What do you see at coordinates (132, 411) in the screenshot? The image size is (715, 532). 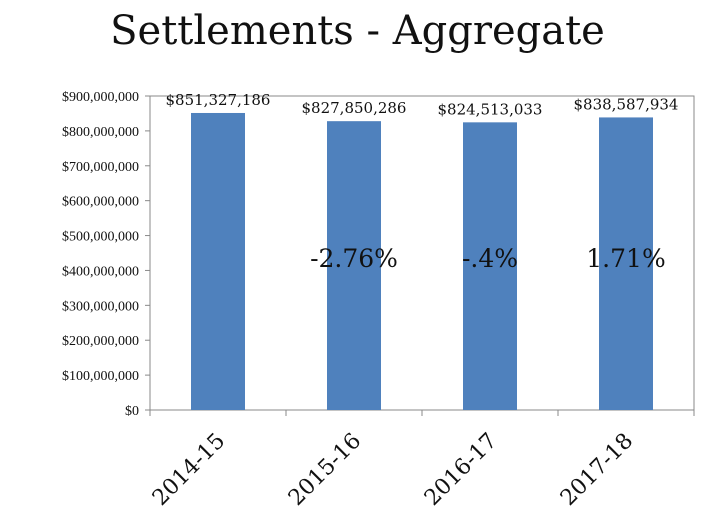 I see `y-tick-label: $0` at bounding box center [132, 411].